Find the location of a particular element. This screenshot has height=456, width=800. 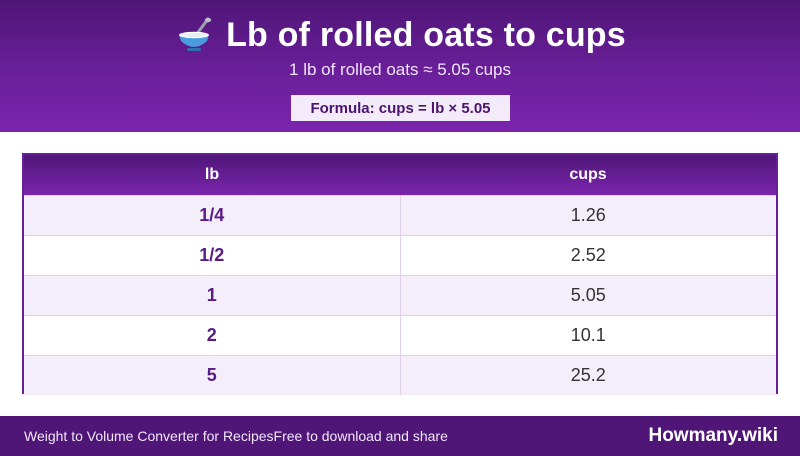

table-row: 2 10.1 is located at coordinates (400, 335).